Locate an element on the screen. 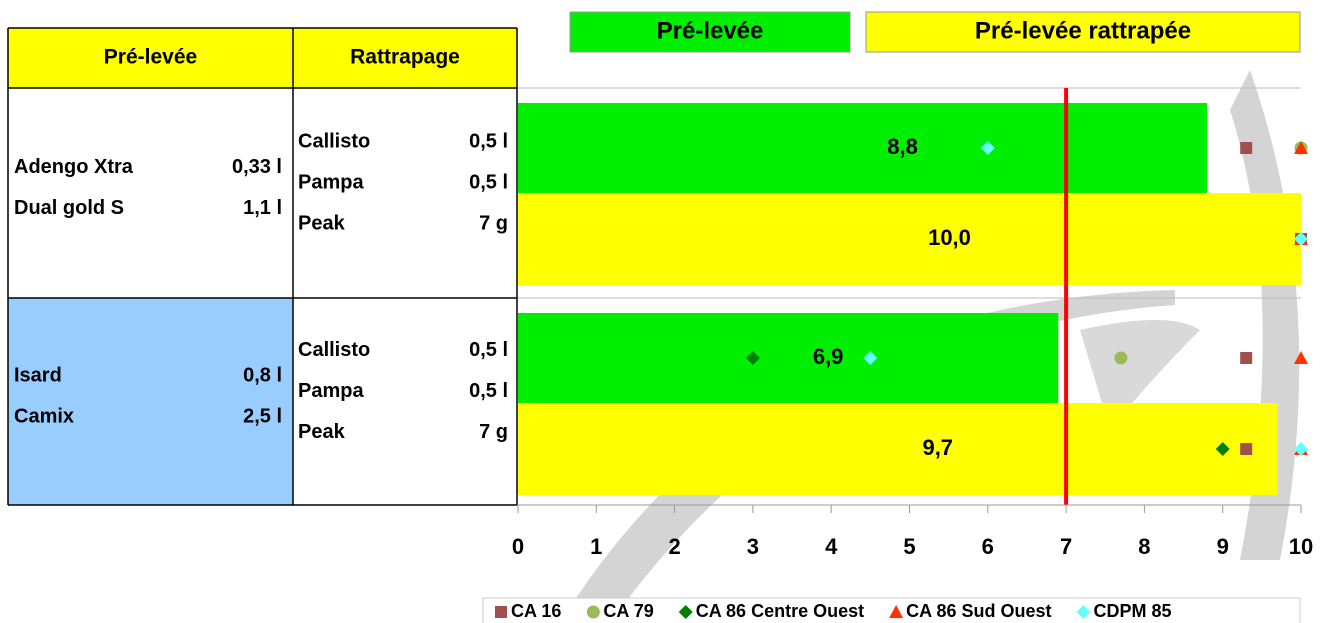 The height and width of the screenshot is (623, 1334). x-tick-label: 10 is located at coordinates (1301, 546).